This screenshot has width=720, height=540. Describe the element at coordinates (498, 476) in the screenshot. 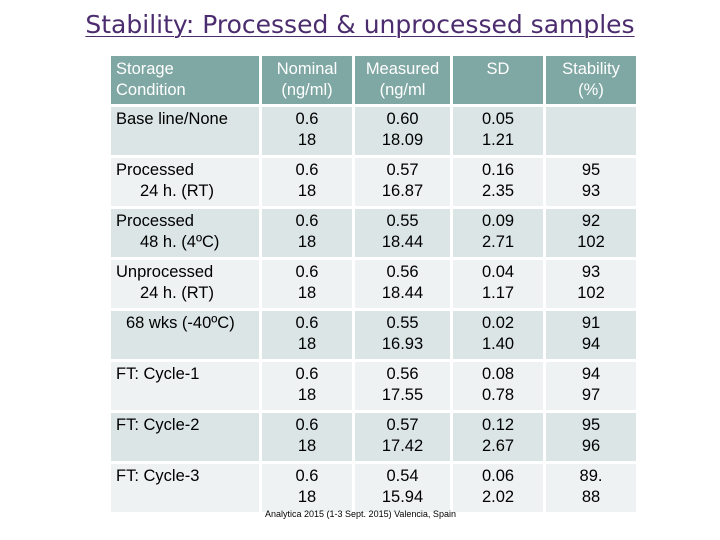

I see `cell-line: 0.06` at that location.